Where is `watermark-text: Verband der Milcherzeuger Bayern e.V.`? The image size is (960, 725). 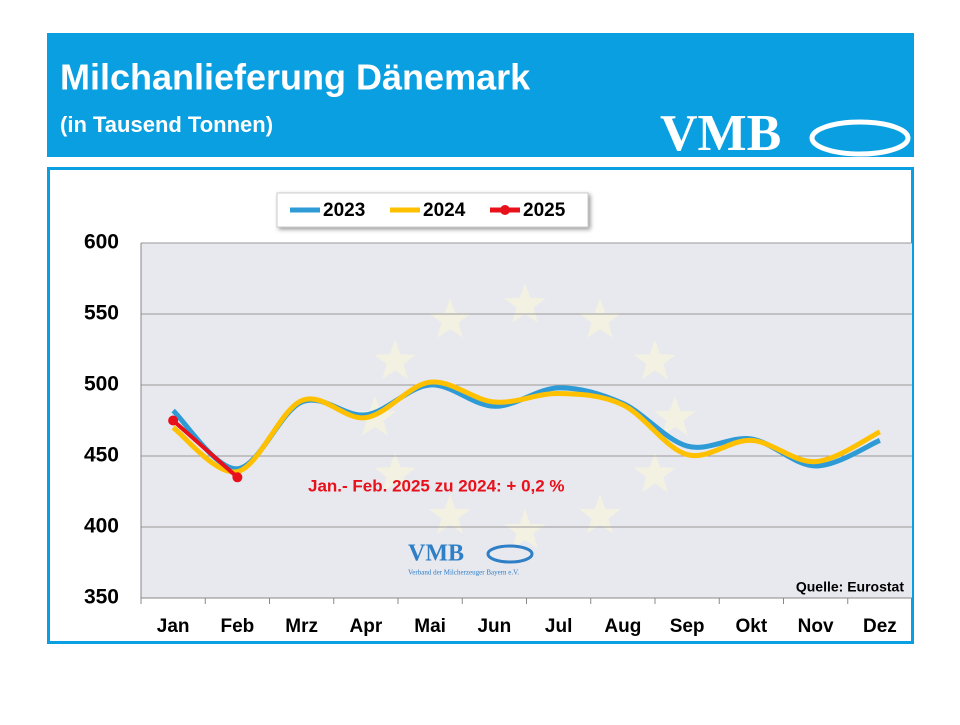
watermark-text: Verband der Milcherzeuger Bayern e.V. is located at coordinates (463, 573).